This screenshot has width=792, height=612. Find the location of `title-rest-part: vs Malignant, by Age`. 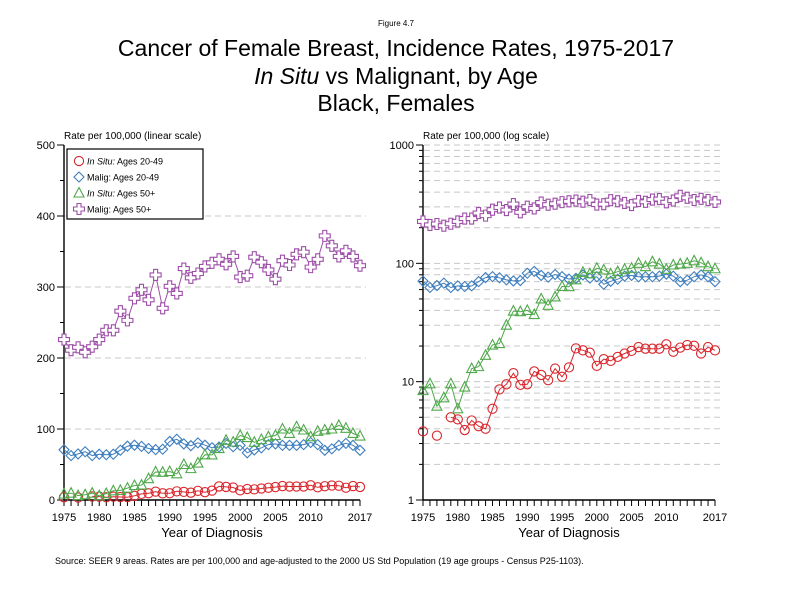

title-rest-part: vs Malignant, by Age is located at coordinates (428, 76).